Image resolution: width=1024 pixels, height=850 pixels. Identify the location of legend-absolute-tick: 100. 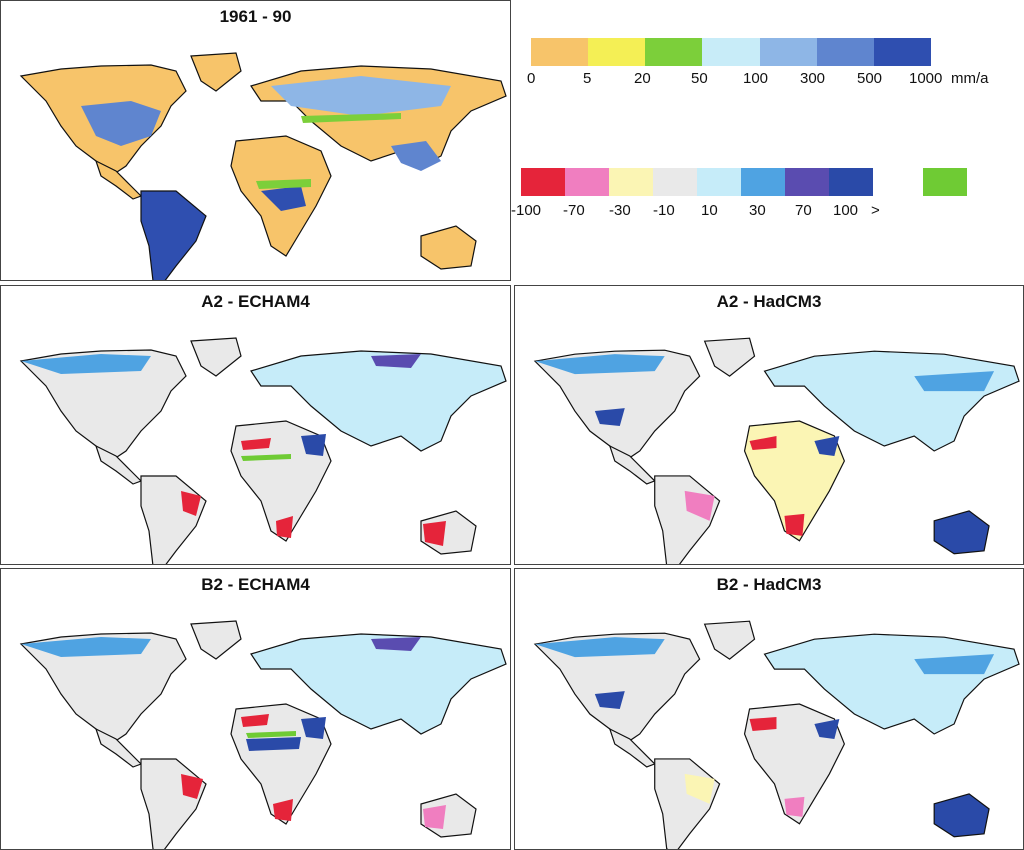
(756, 78).